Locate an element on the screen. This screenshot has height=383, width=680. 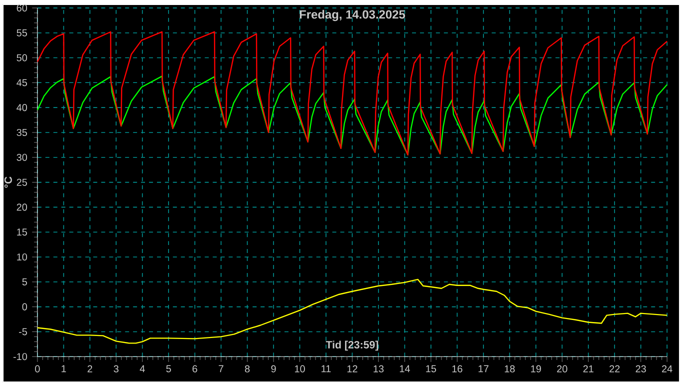
y-tick-label: 40 is located at coordinates (22, 108).